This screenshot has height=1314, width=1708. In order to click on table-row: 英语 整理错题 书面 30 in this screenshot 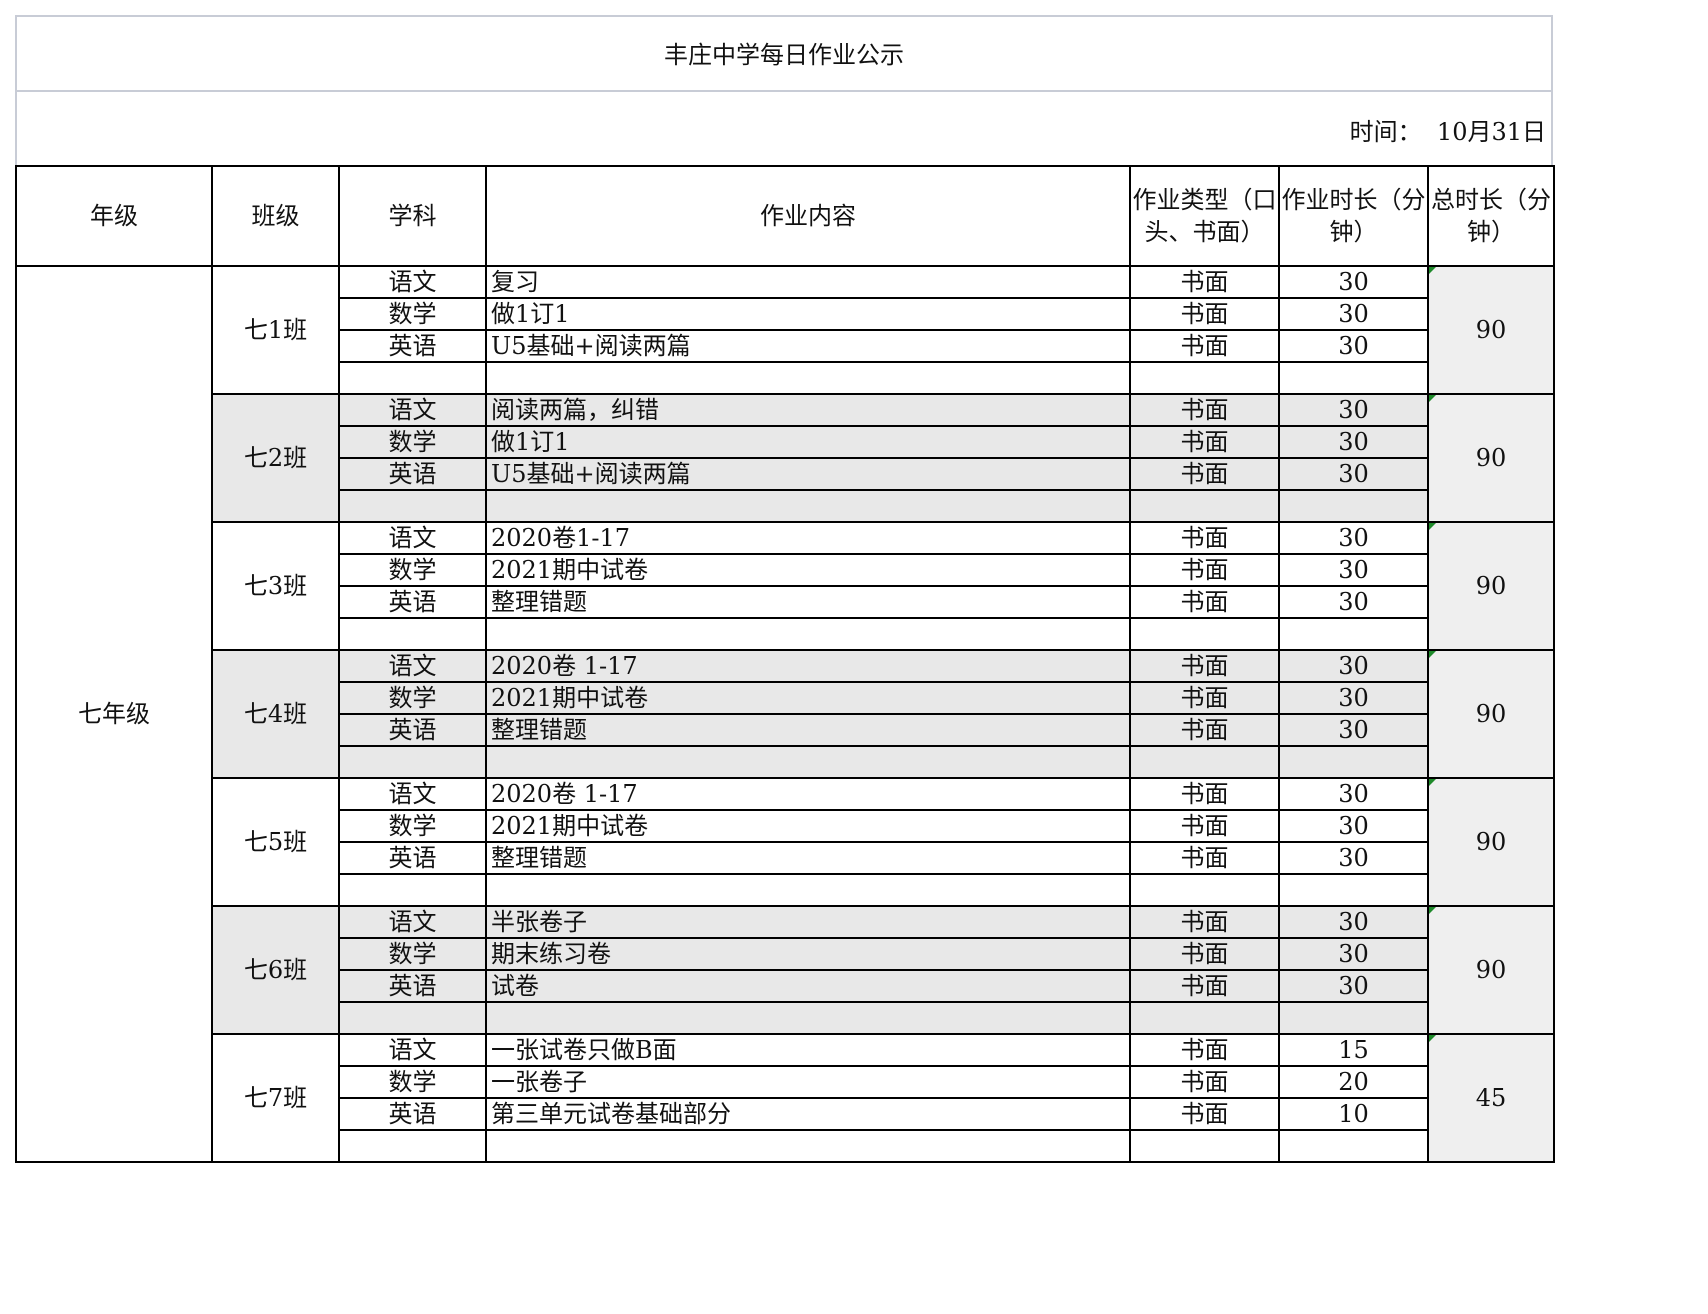, I will do `click(785, 730)`.